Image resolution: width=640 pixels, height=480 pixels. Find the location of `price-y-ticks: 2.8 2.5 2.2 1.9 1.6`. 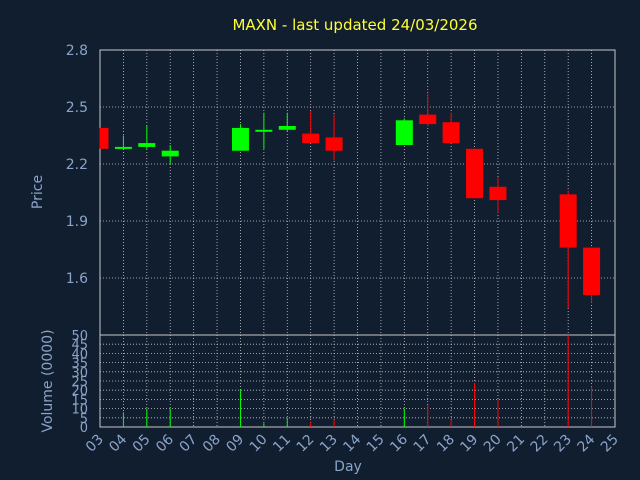

price-y-ticks: 2.8 2.5 2.2 1.9 1.6 is located at coordinates (77, 165).